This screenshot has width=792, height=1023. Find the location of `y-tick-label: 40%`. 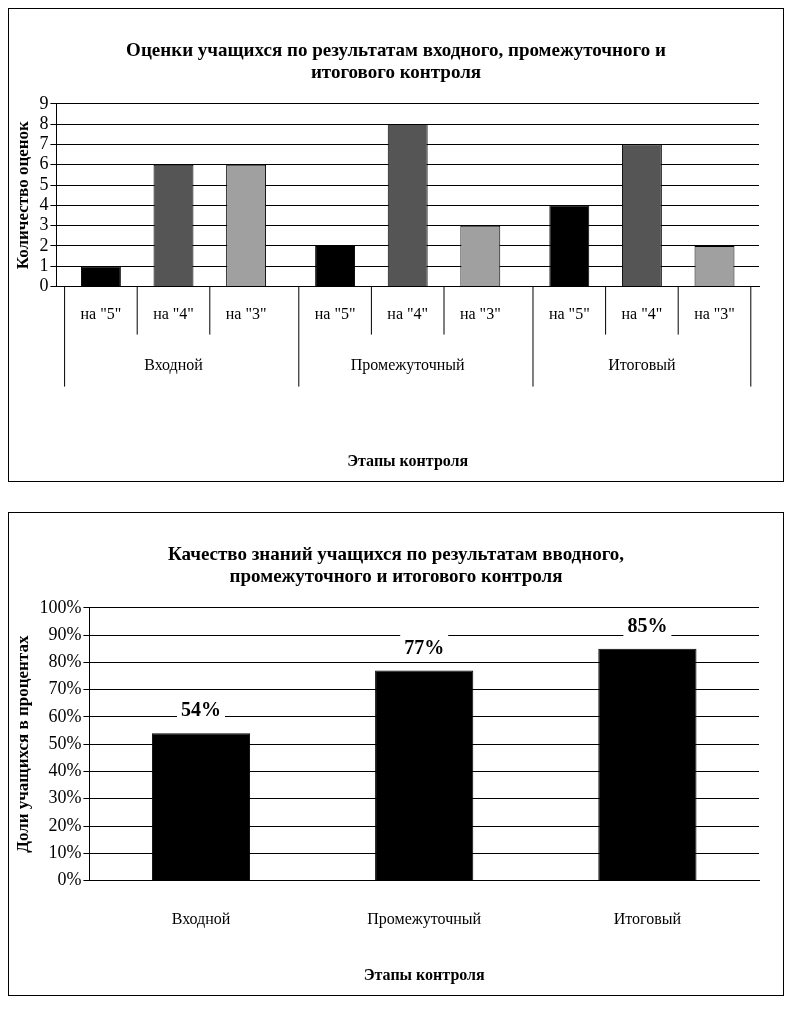

y-tick-label: 40% is located at coordinates (65, 770).